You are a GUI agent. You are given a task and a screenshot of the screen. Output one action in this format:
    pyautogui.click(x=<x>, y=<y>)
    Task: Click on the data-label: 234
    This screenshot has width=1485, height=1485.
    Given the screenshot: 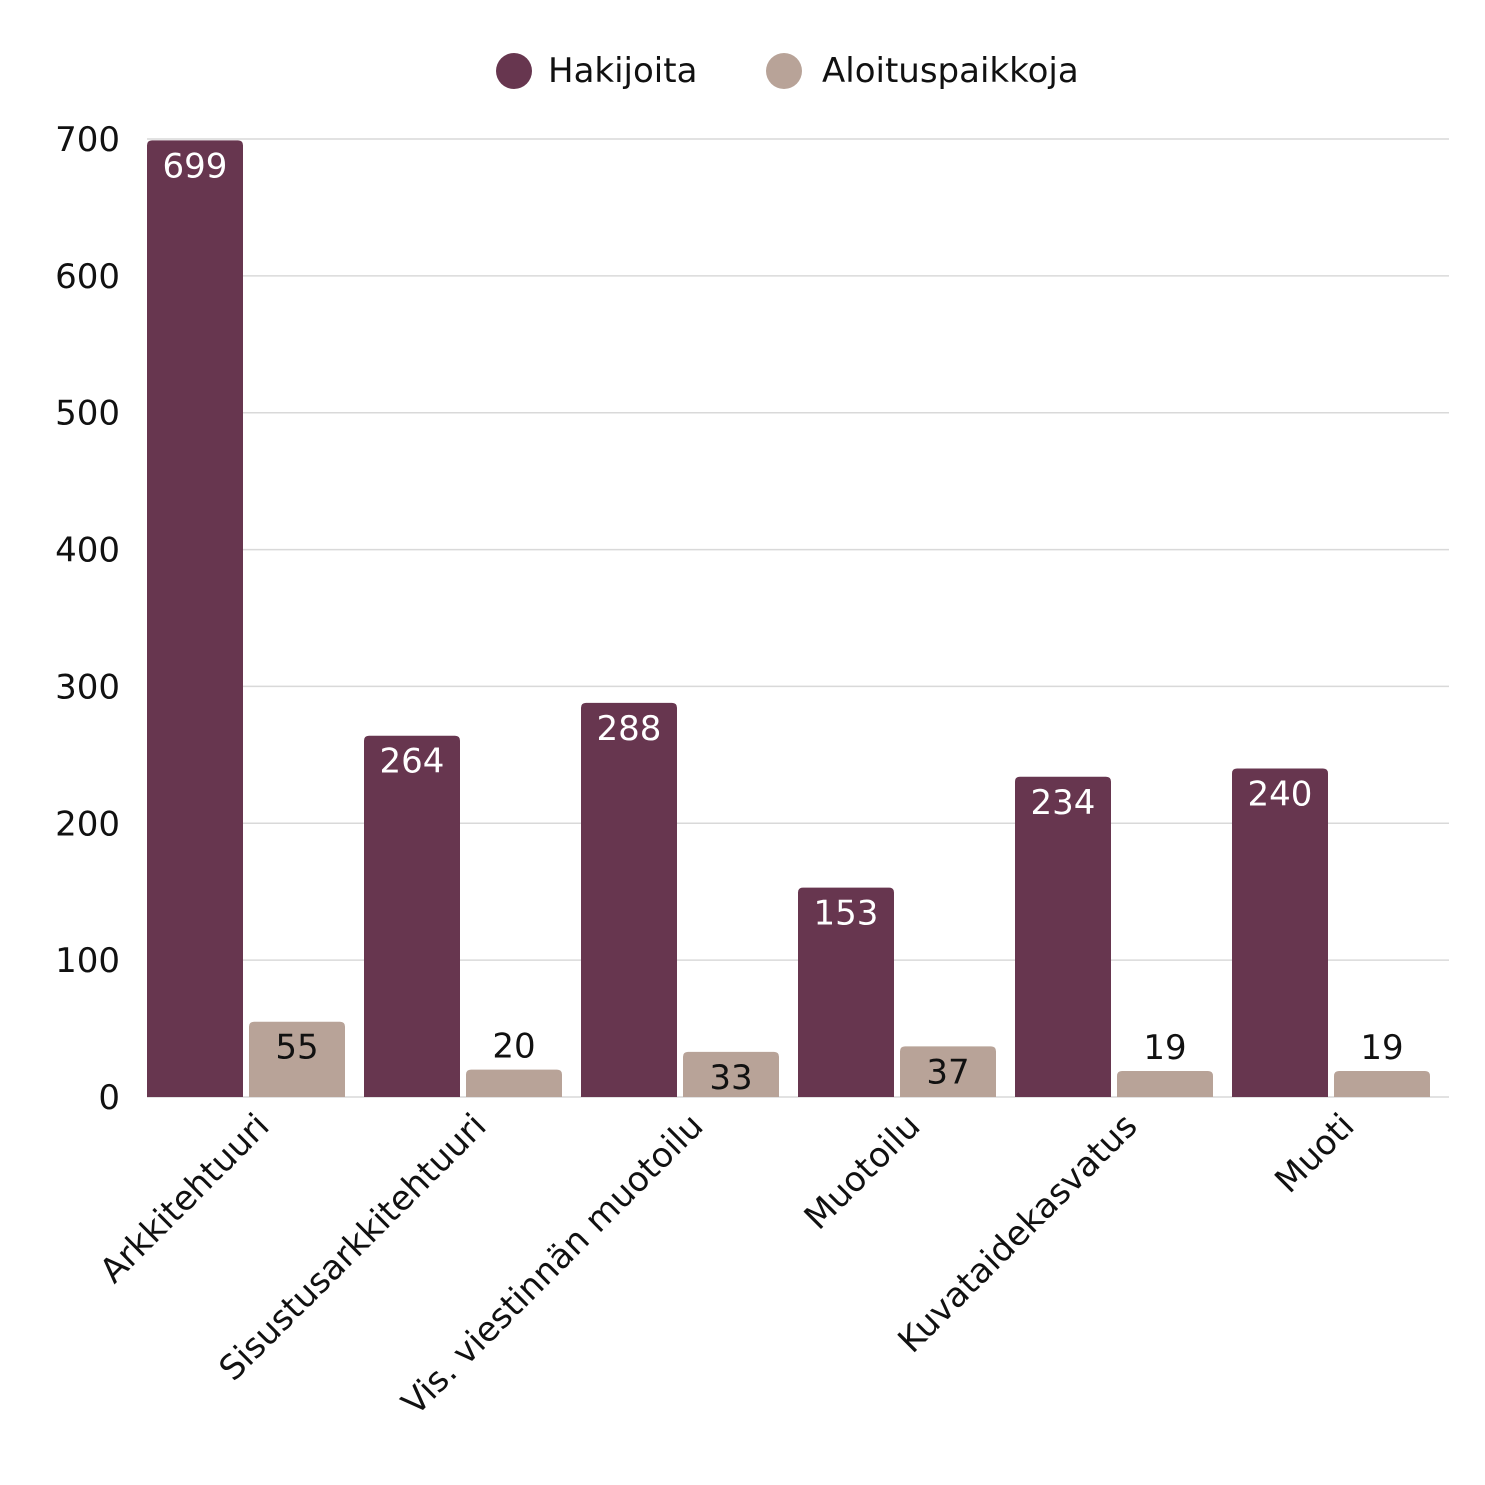 What is the action you would take?
    pyautogui.click(x=1063, y=803)
    